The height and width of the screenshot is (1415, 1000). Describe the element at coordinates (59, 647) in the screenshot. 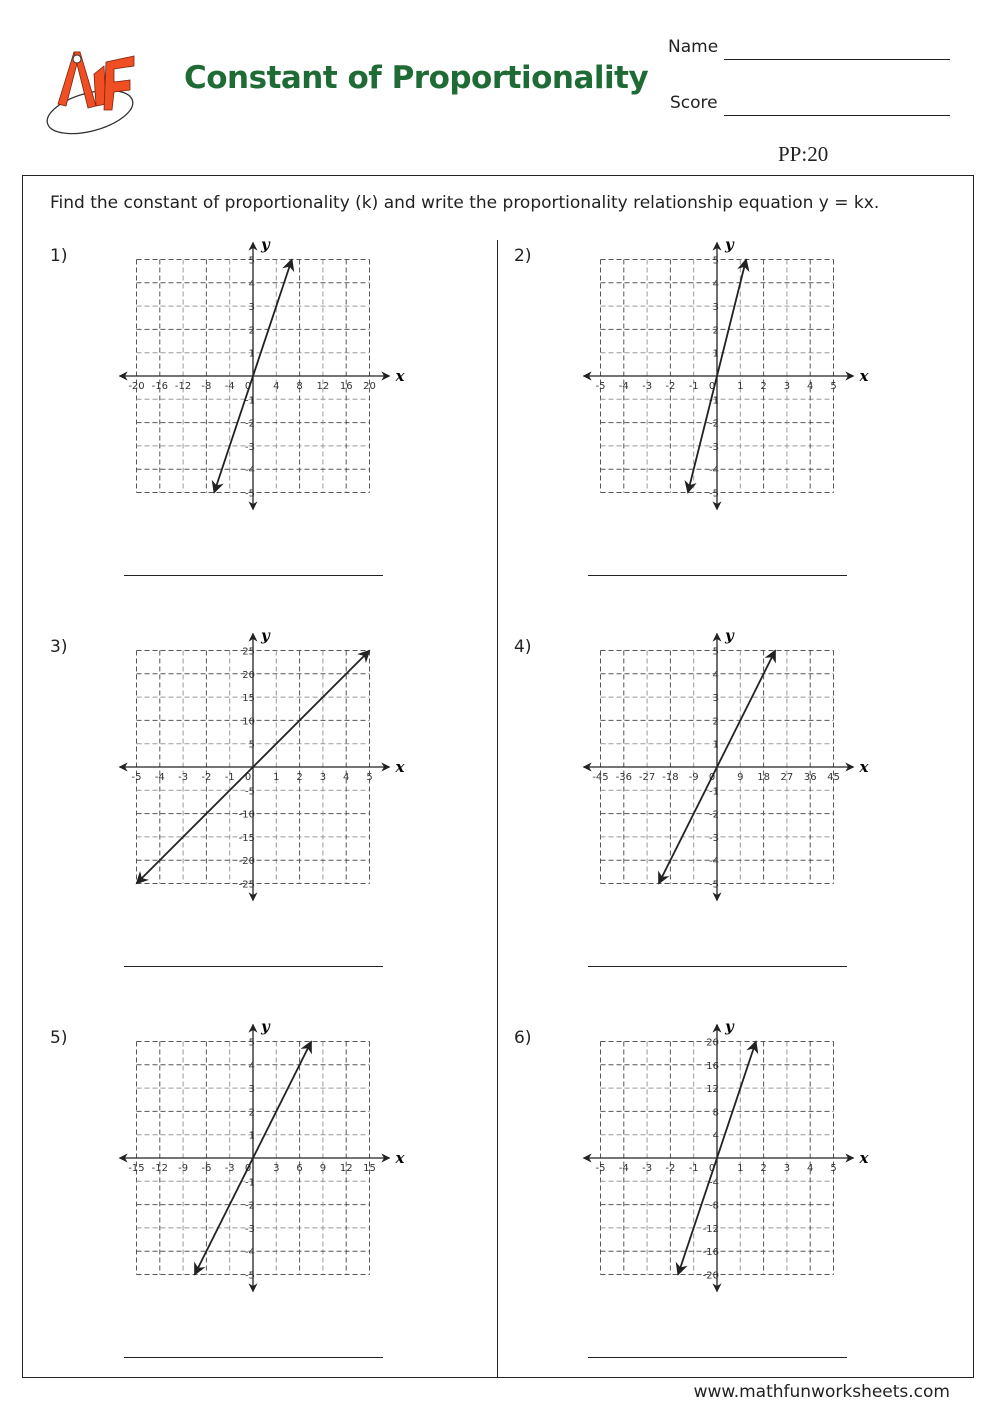

I see `problem-number: 3)` at that location.